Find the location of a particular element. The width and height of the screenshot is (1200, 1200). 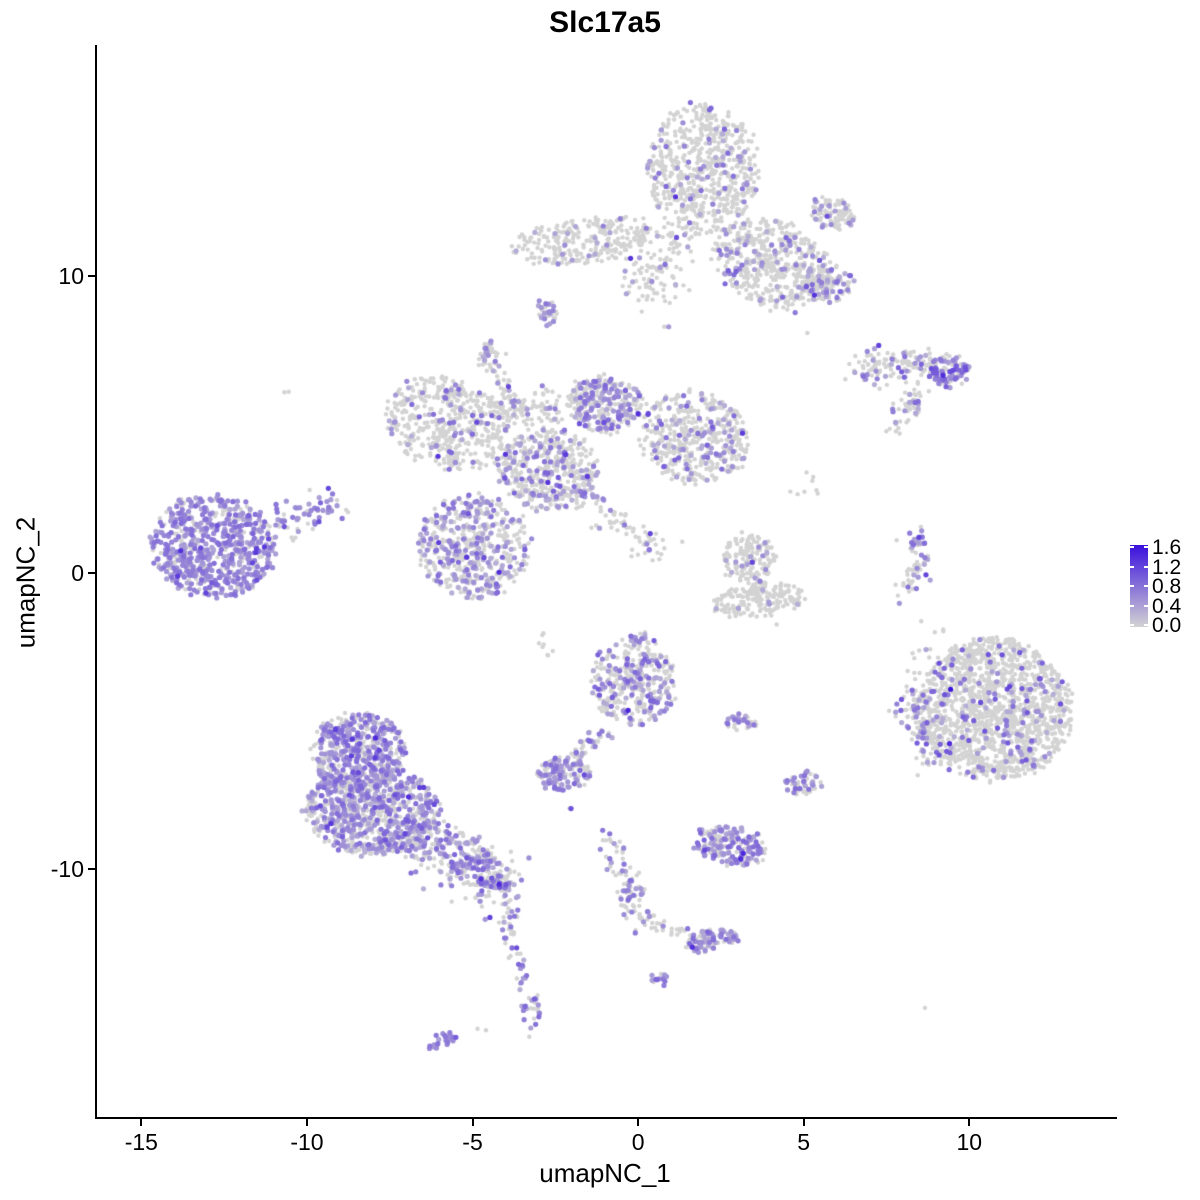

colorbar-gradient is located at coordinates (1139, 586).